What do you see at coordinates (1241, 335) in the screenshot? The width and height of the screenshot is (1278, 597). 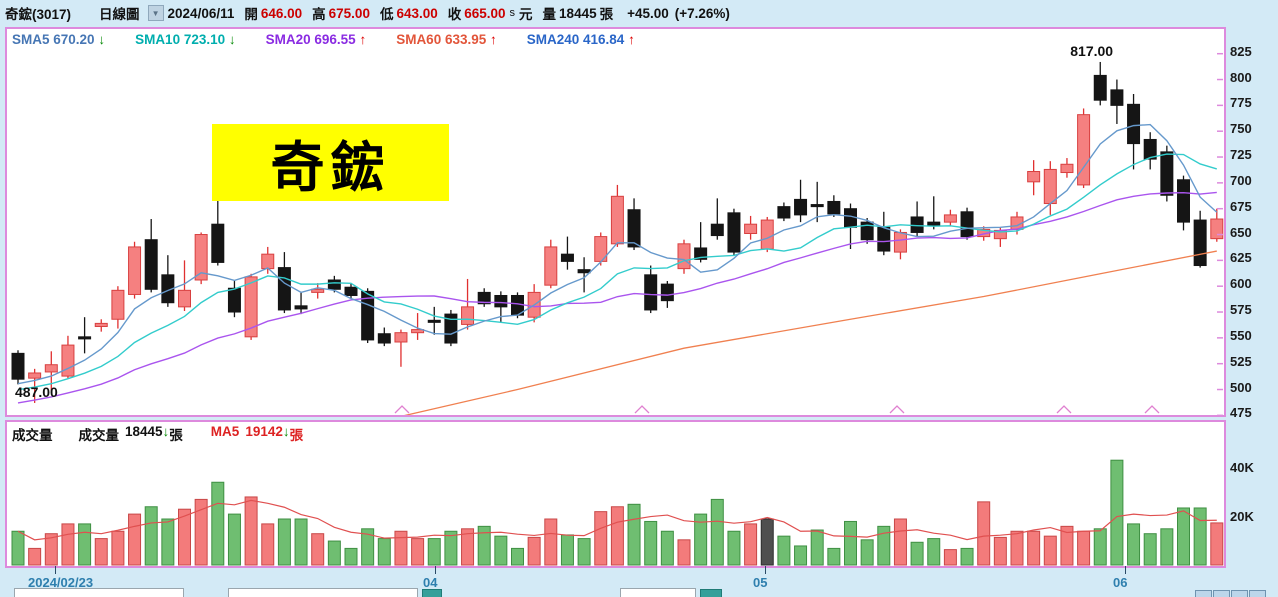 I see `price-axis-label: 550` at bounding box center [1241, 335].